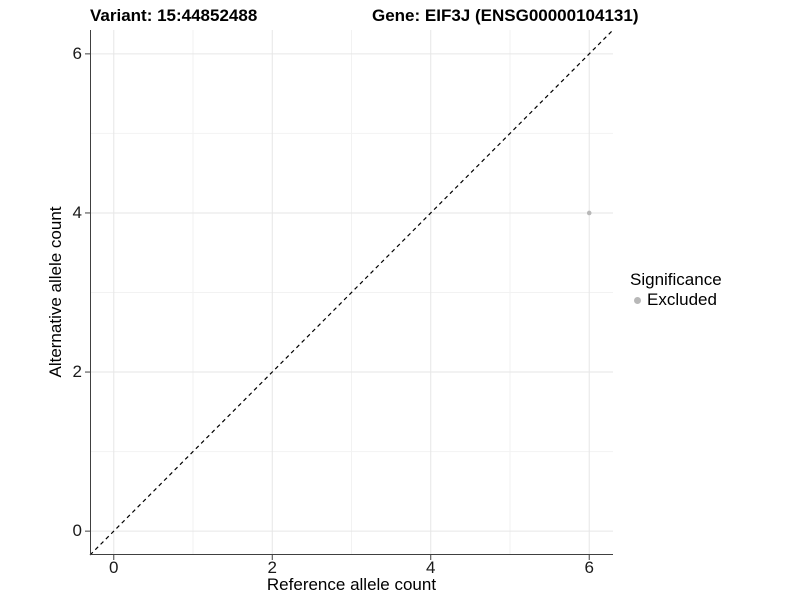 This screenshot has height=600, width=800. I want to click on y-tick-label: 6, so click(77, 53).